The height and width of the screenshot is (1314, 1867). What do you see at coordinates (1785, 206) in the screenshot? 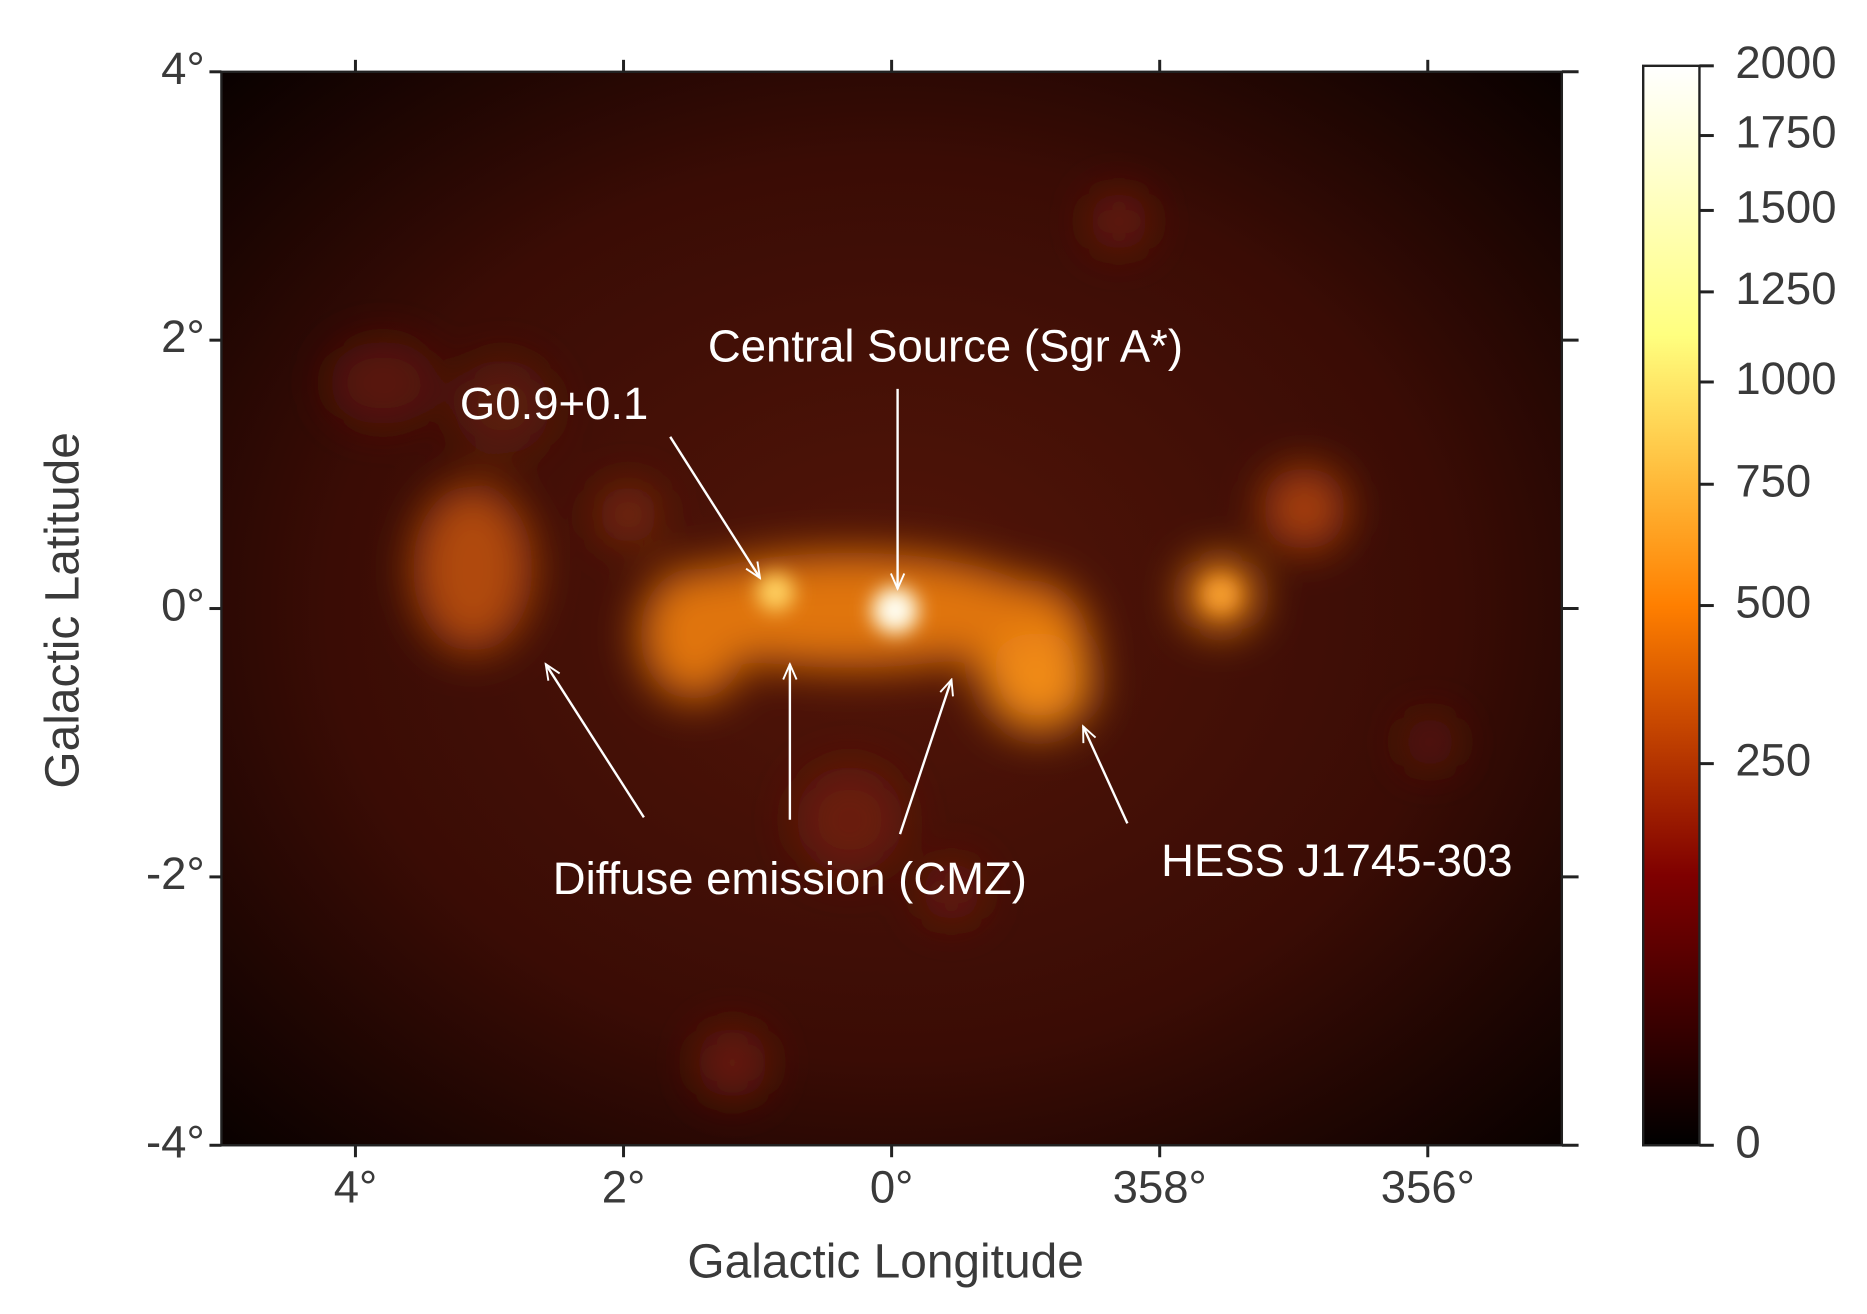
I see `colorbar-tick-label: 1500` at bounding box center [1785, 206].